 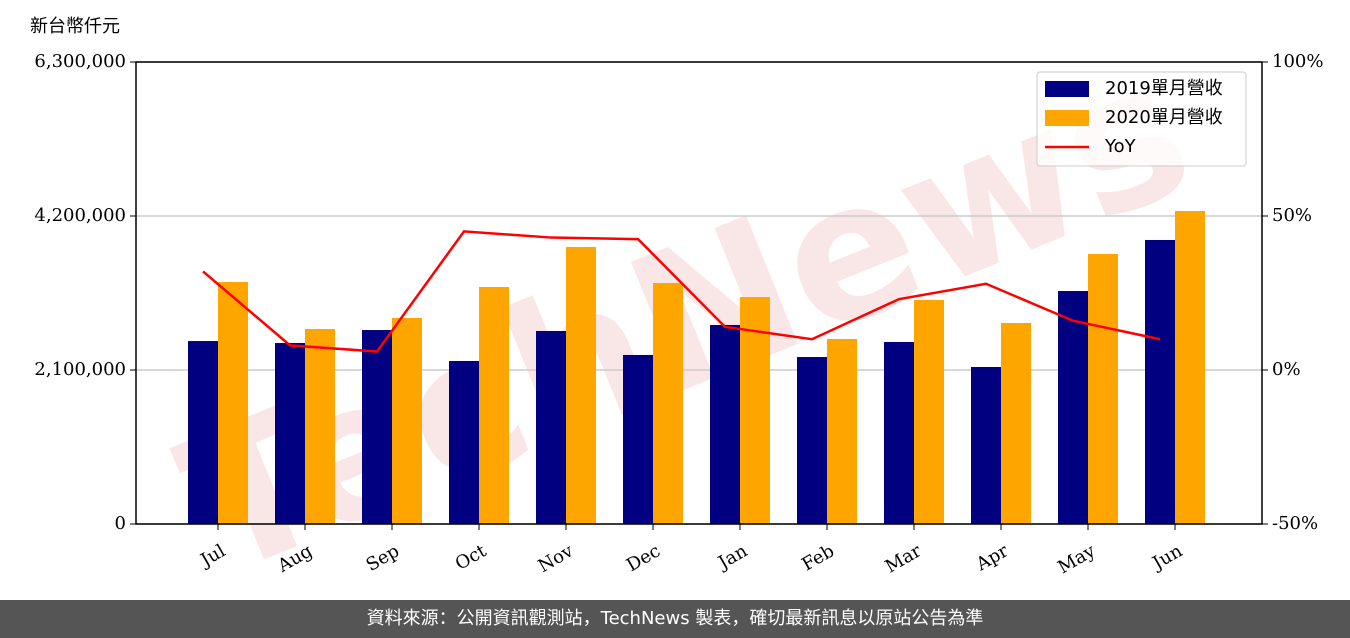 I want to click on x-tick-label: Mar, so click(x=904, y=558).